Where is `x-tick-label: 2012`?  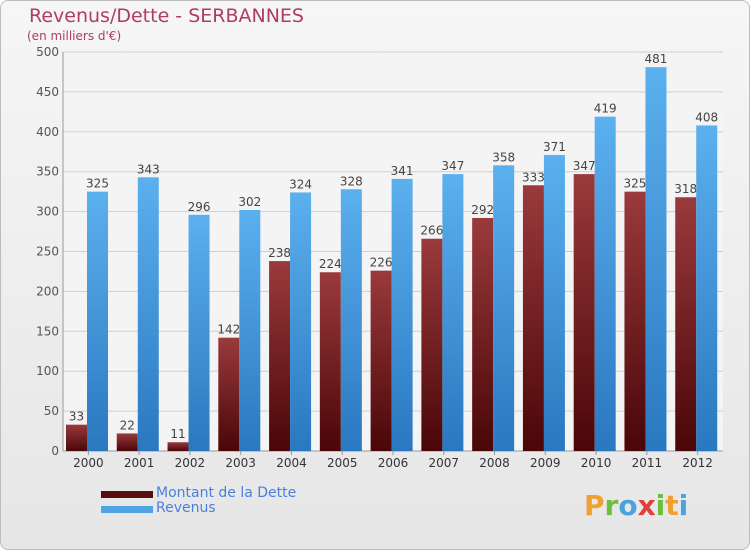
x-tick-label: 2012 is located at coordinates (697, 463).